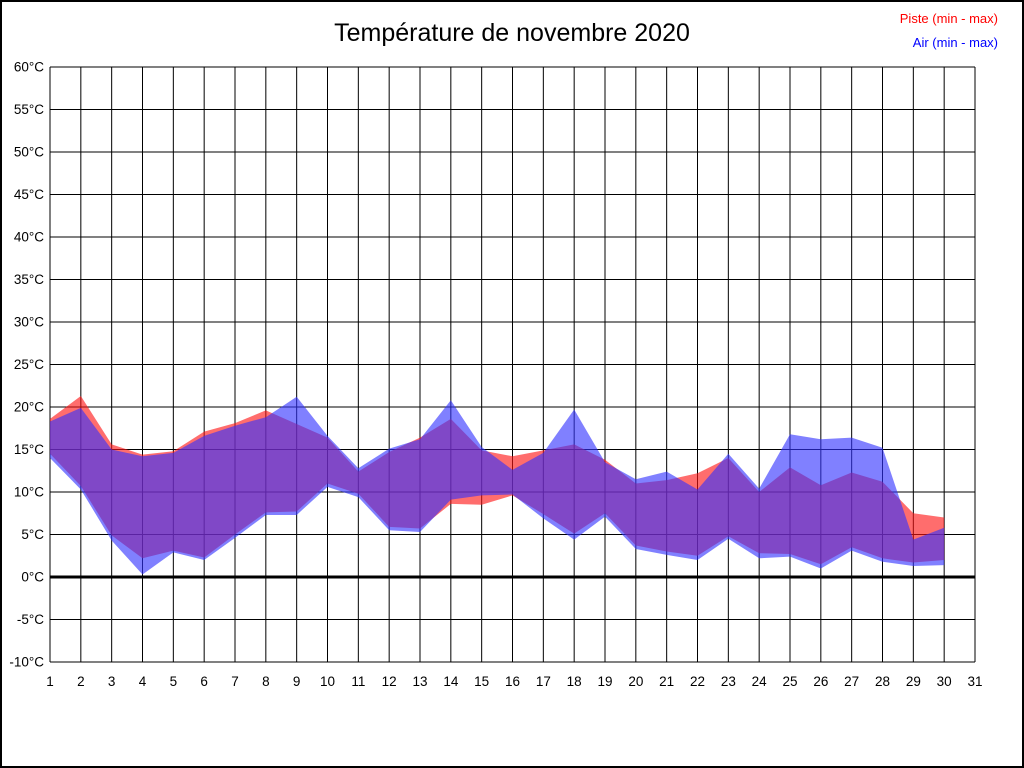 This screenshot has width=1024, height=768. What do you see at coordinates (204, 681) in the screenshot?
I see `x-tick-label: 6` at bounding box center [204, 681].